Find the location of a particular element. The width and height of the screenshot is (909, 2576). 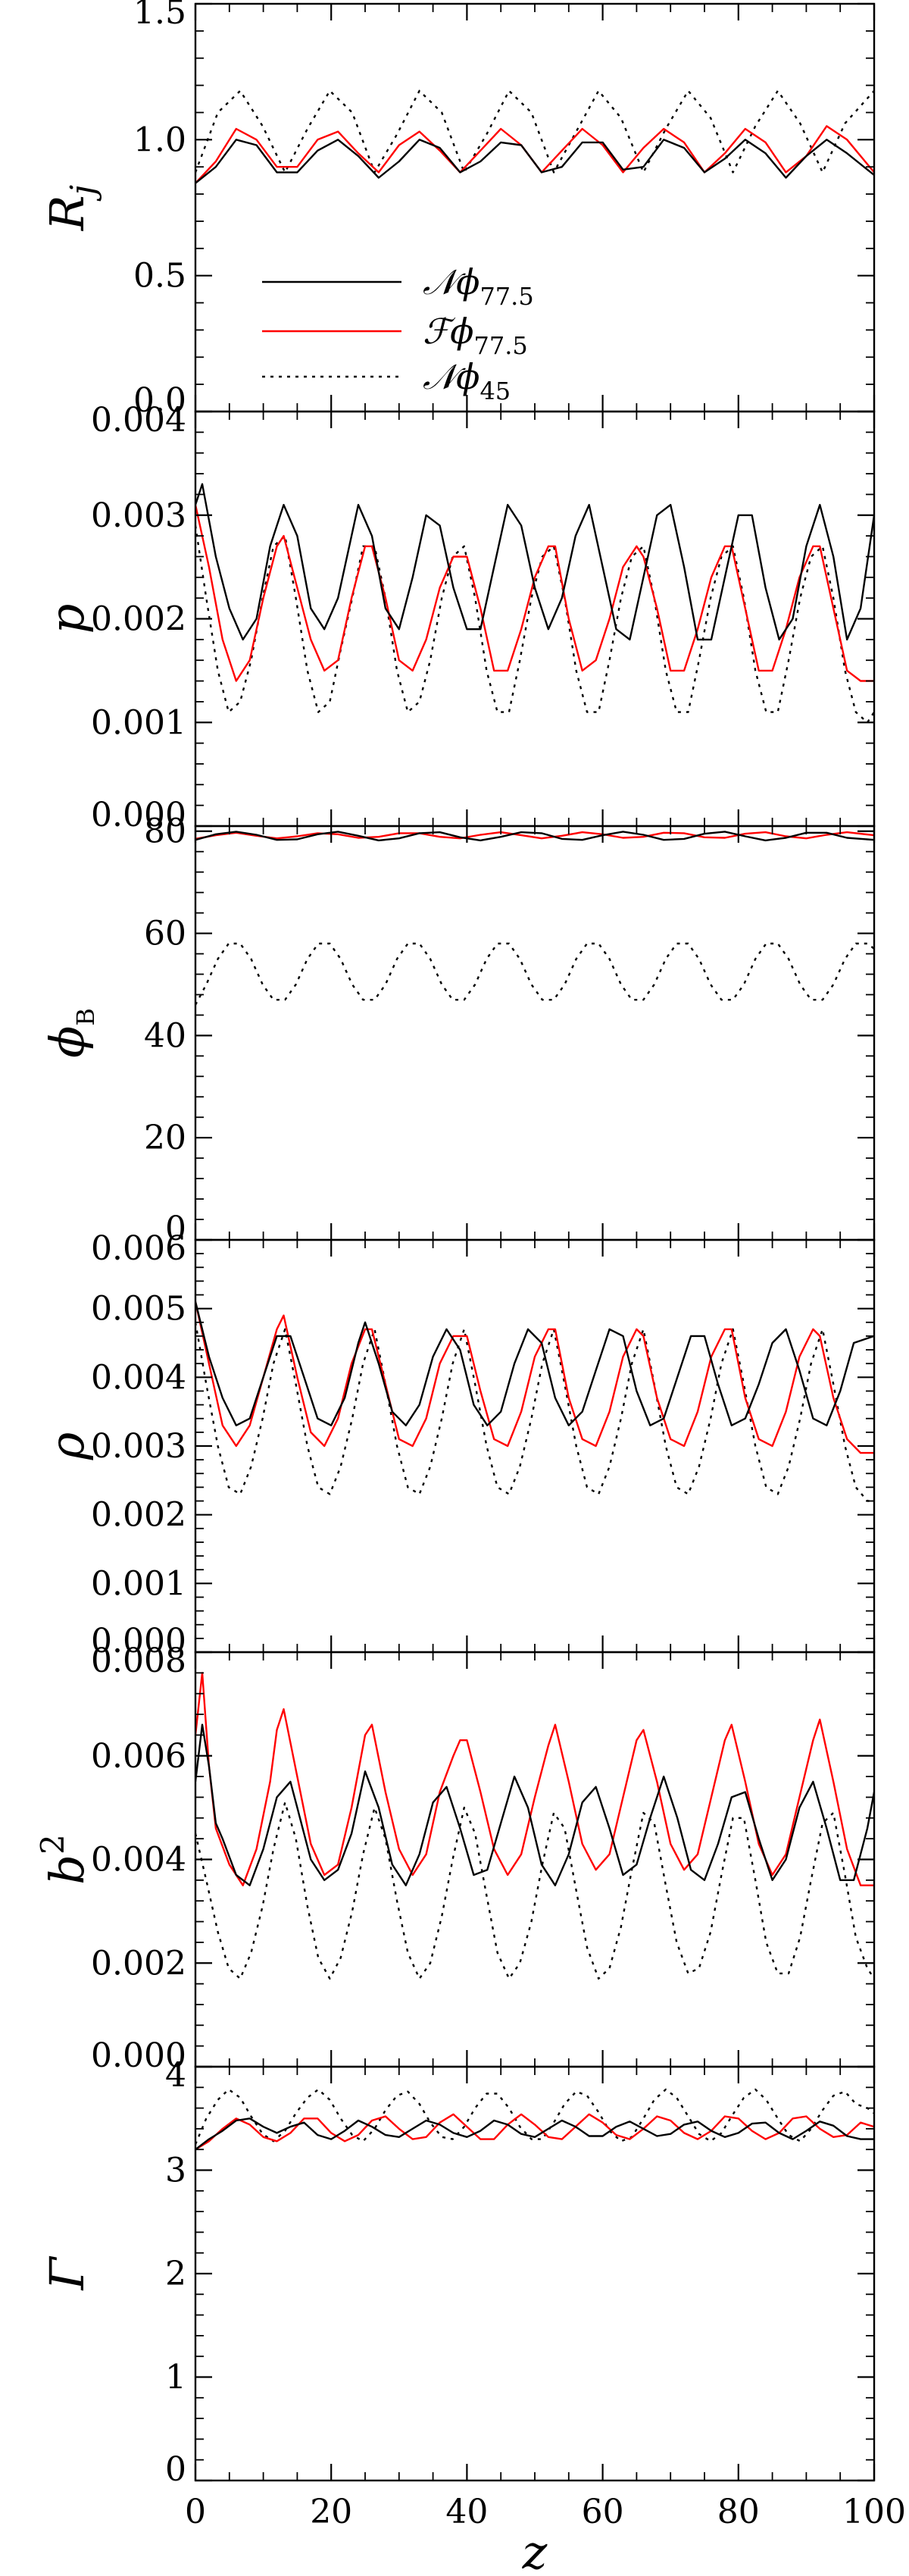

x-axis-label: z is located at coordinates (535, 2550).